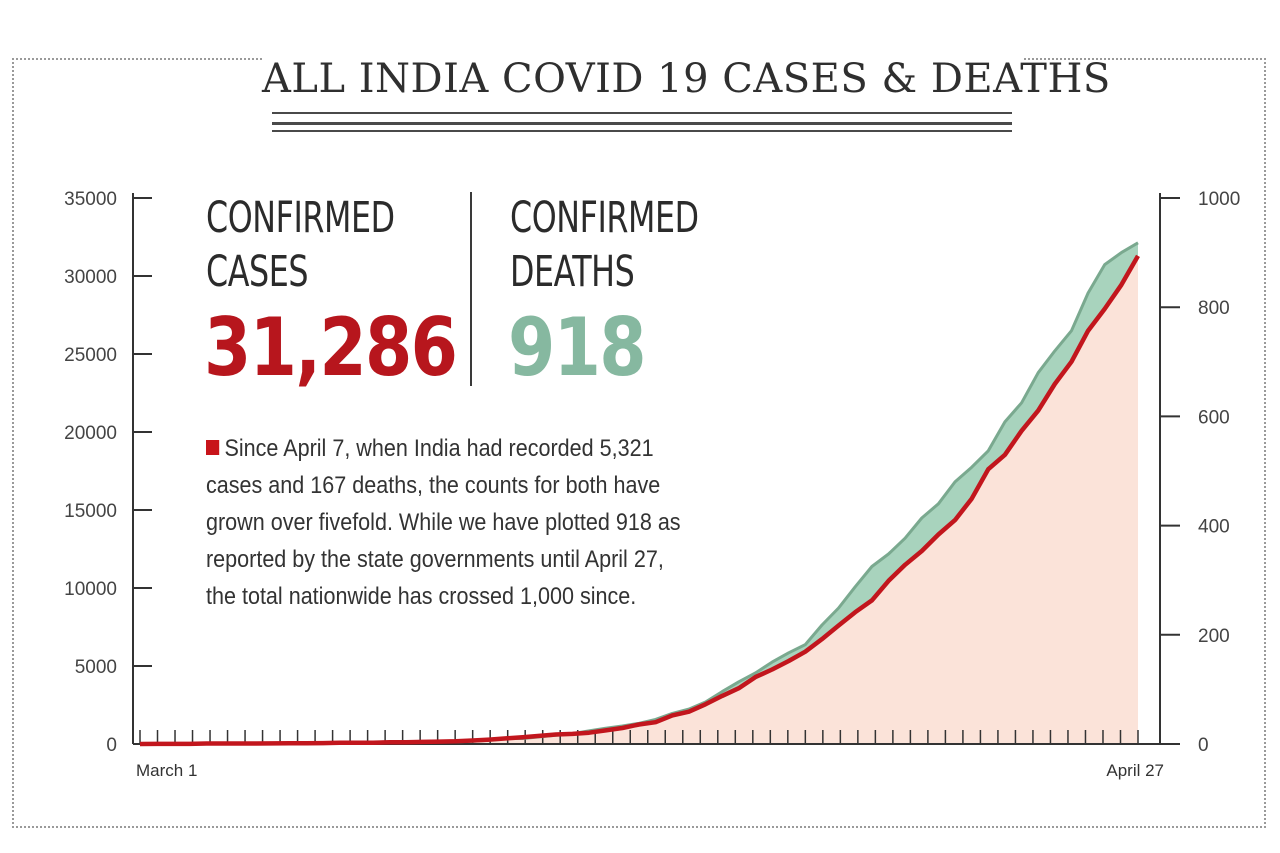 The image size is (1280, 853). What do you see at coordinates (686, 79) in the screenshot?
I see `chart-title: ALL INDIA COVID 19 CASES & DEATHS` at bounding box center [686, 79].